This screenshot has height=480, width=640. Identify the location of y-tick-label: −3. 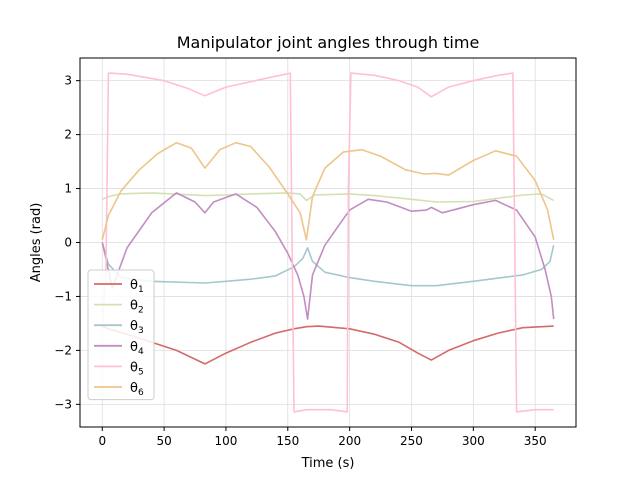
(63, 404).